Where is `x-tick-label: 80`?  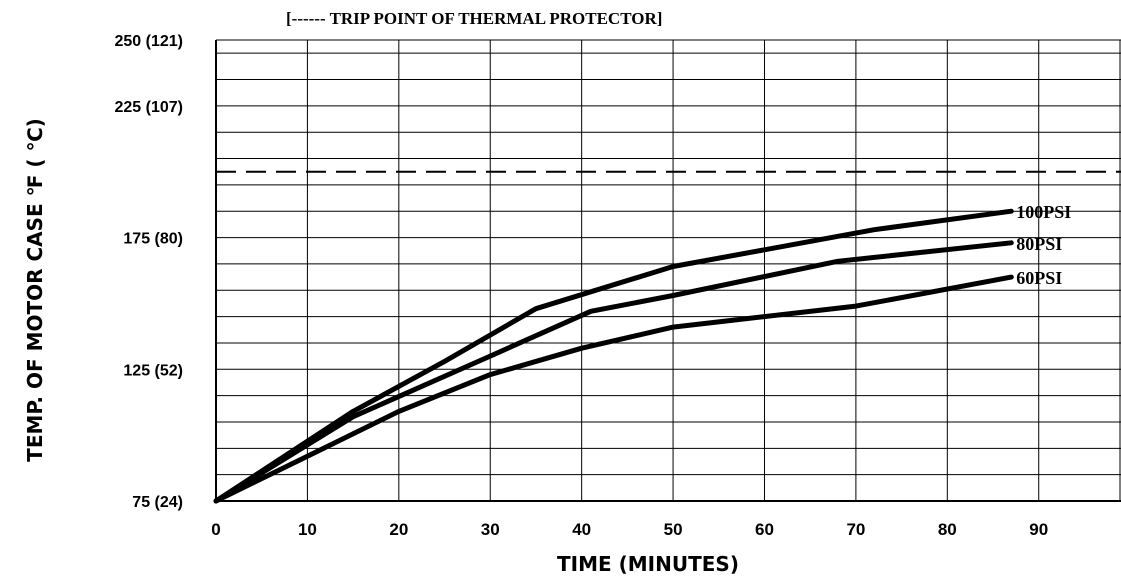 x-tick-label: 80 is located at coordinates (947, 529).